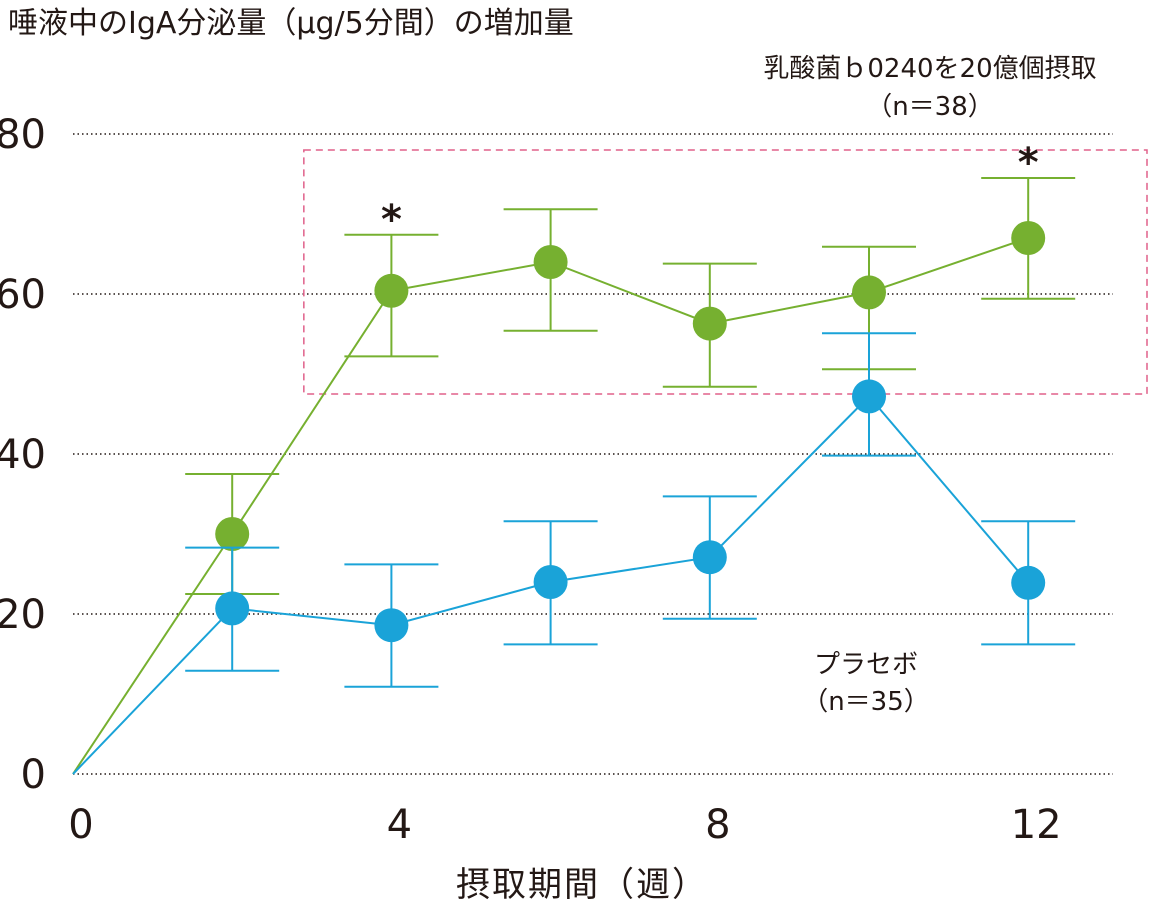 The width and height of the screenshot is (1150, 908). I want to click on y-tick-label: 0, so click(33, 775).